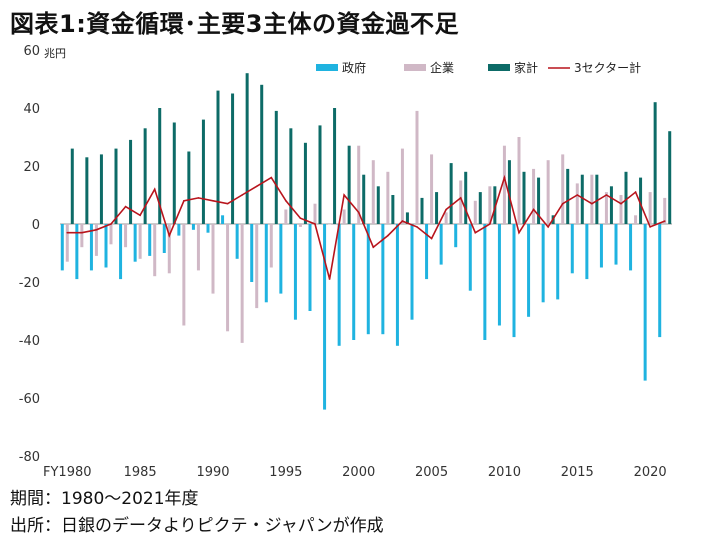  What do you see at coordinates (29, 254) in the screenshot?
I see `y-axis-ticks: -80 -60 -40 -20 0 20 40 60` at bounding box center [29, 254].